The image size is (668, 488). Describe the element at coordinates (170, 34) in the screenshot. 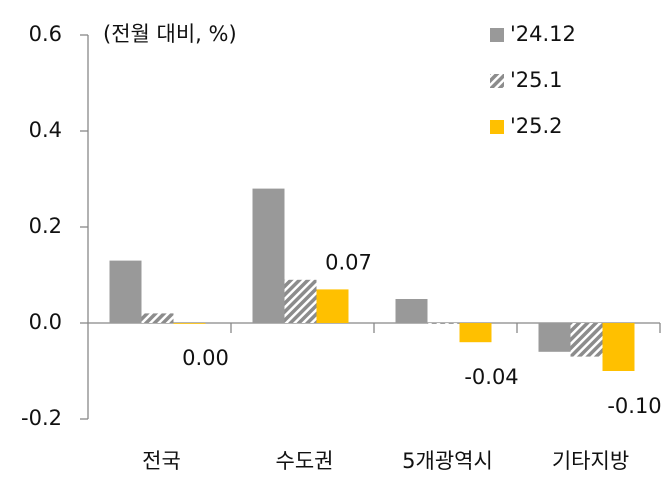

I see `unit-annotation: (전월 대비, %)` at that location.